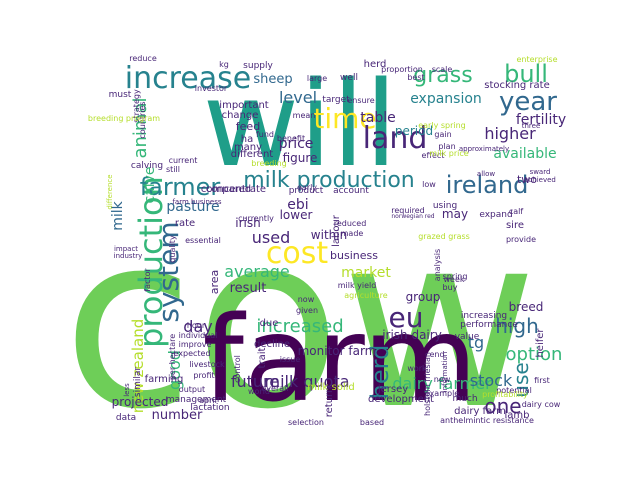 The width and height of the screenshot is (640, 480). Describe the element at coordinates (526, 307) in the screenshot. I see `cloud-word-breed: breed` at that location.